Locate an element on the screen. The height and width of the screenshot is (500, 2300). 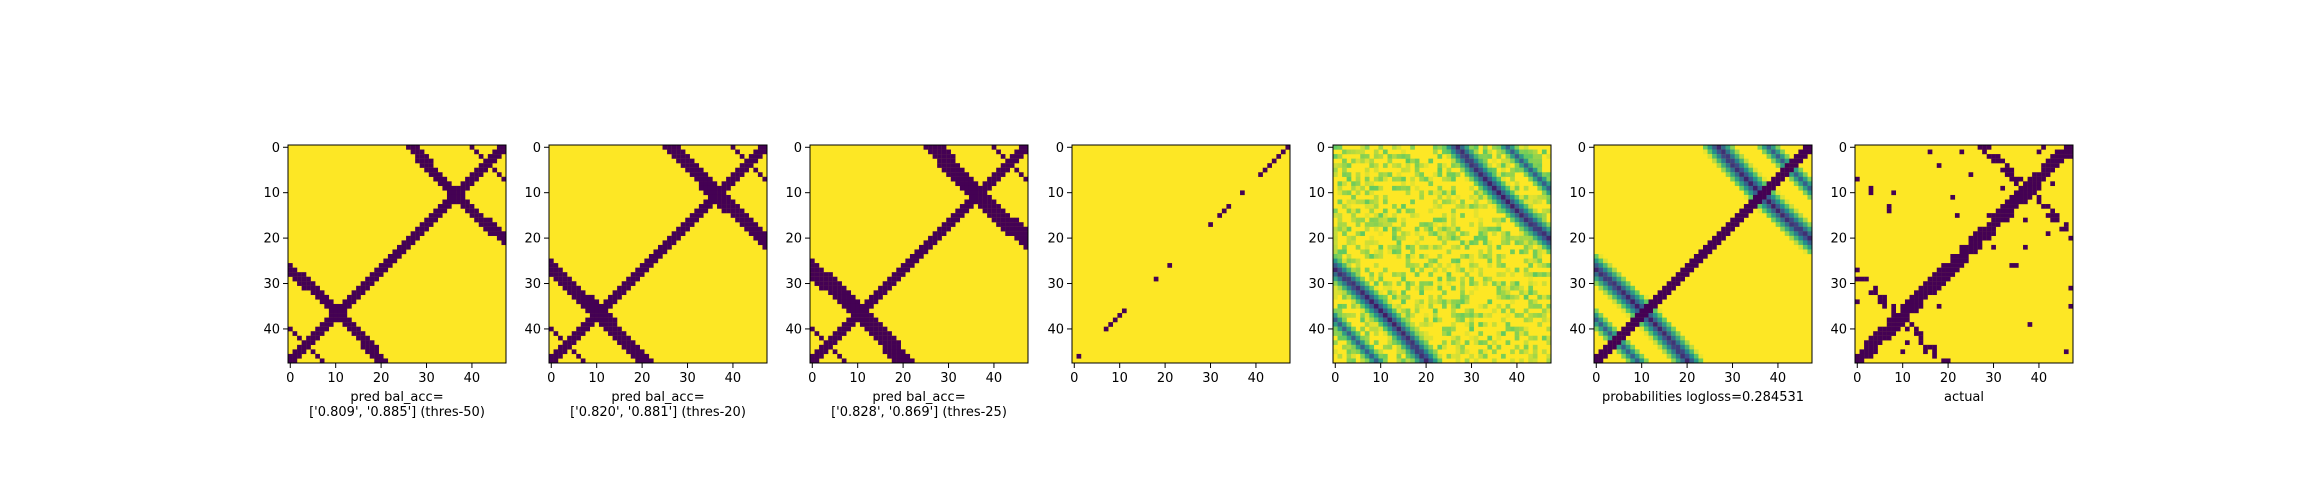
x-tick-label: 20 is located at coordinates (1426, 378).